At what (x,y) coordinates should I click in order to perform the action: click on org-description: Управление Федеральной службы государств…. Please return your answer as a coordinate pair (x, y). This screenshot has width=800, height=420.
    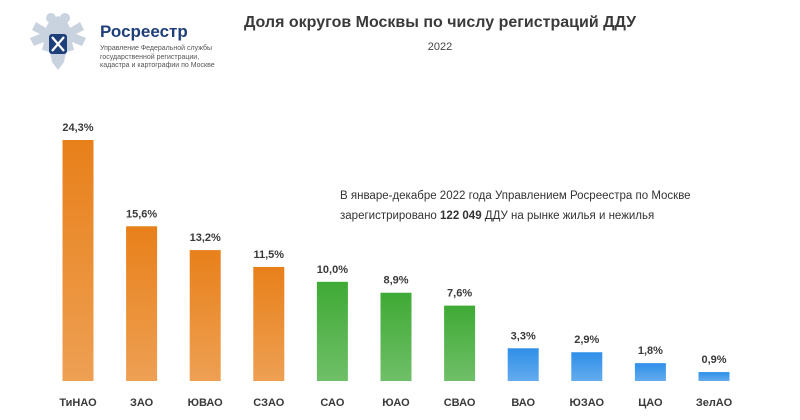
    Looking at the image, I should click on (157, 57).